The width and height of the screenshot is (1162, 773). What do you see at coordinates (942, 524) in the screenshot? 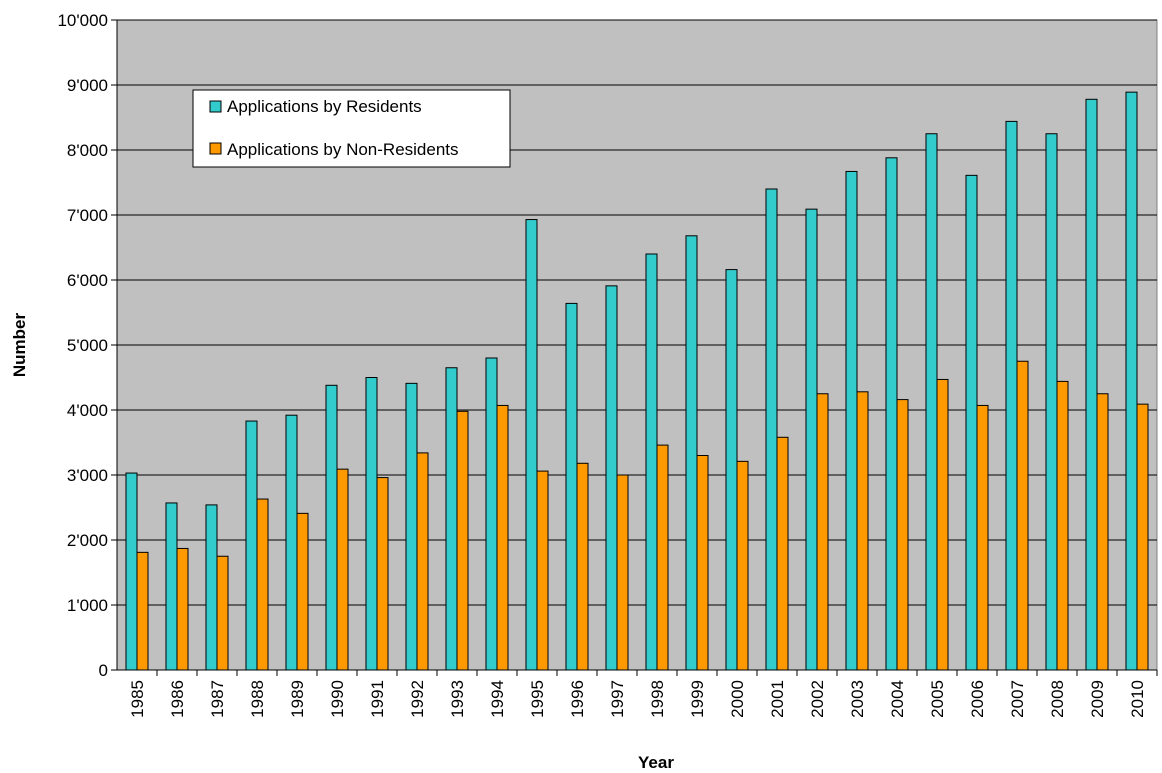
I see `bar-non-residents-2005` at bounding box center [942, 524].